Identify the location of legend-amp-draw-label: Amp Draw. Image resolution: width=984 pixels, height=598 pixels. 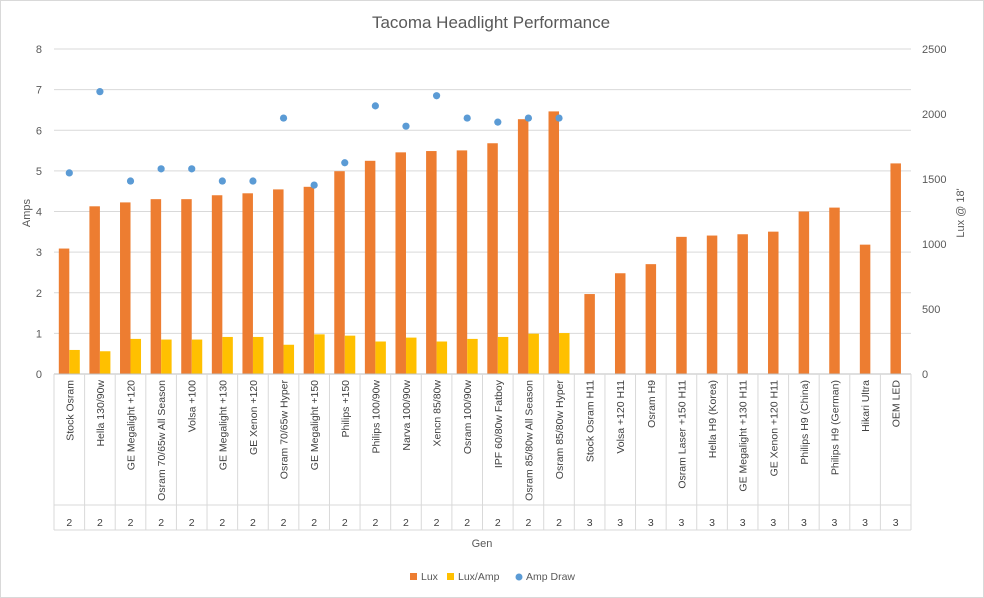
(550, 577).